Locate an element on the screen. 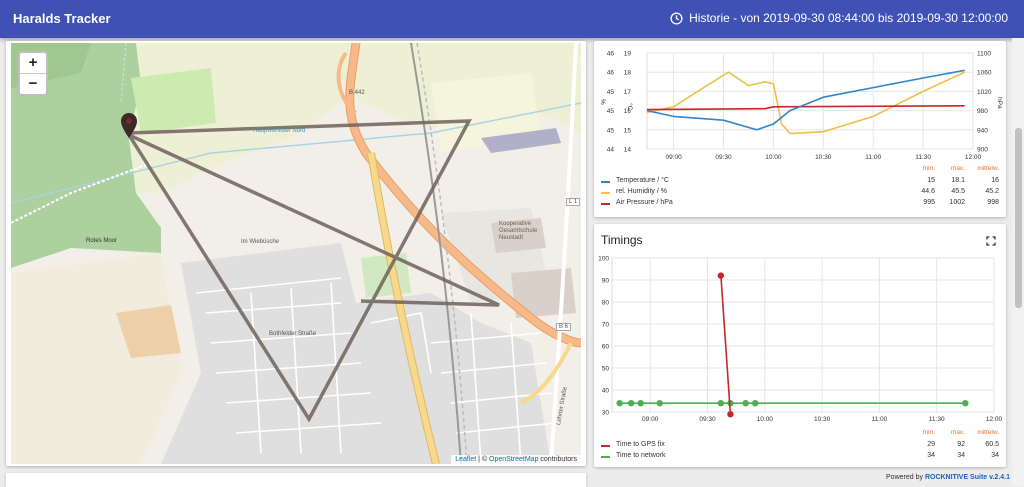 This screenshot has width=1024, height=487. legend-row-gps-fix: Time to GPS fix 29 92 60.5 is located at coordinates (800, 445).